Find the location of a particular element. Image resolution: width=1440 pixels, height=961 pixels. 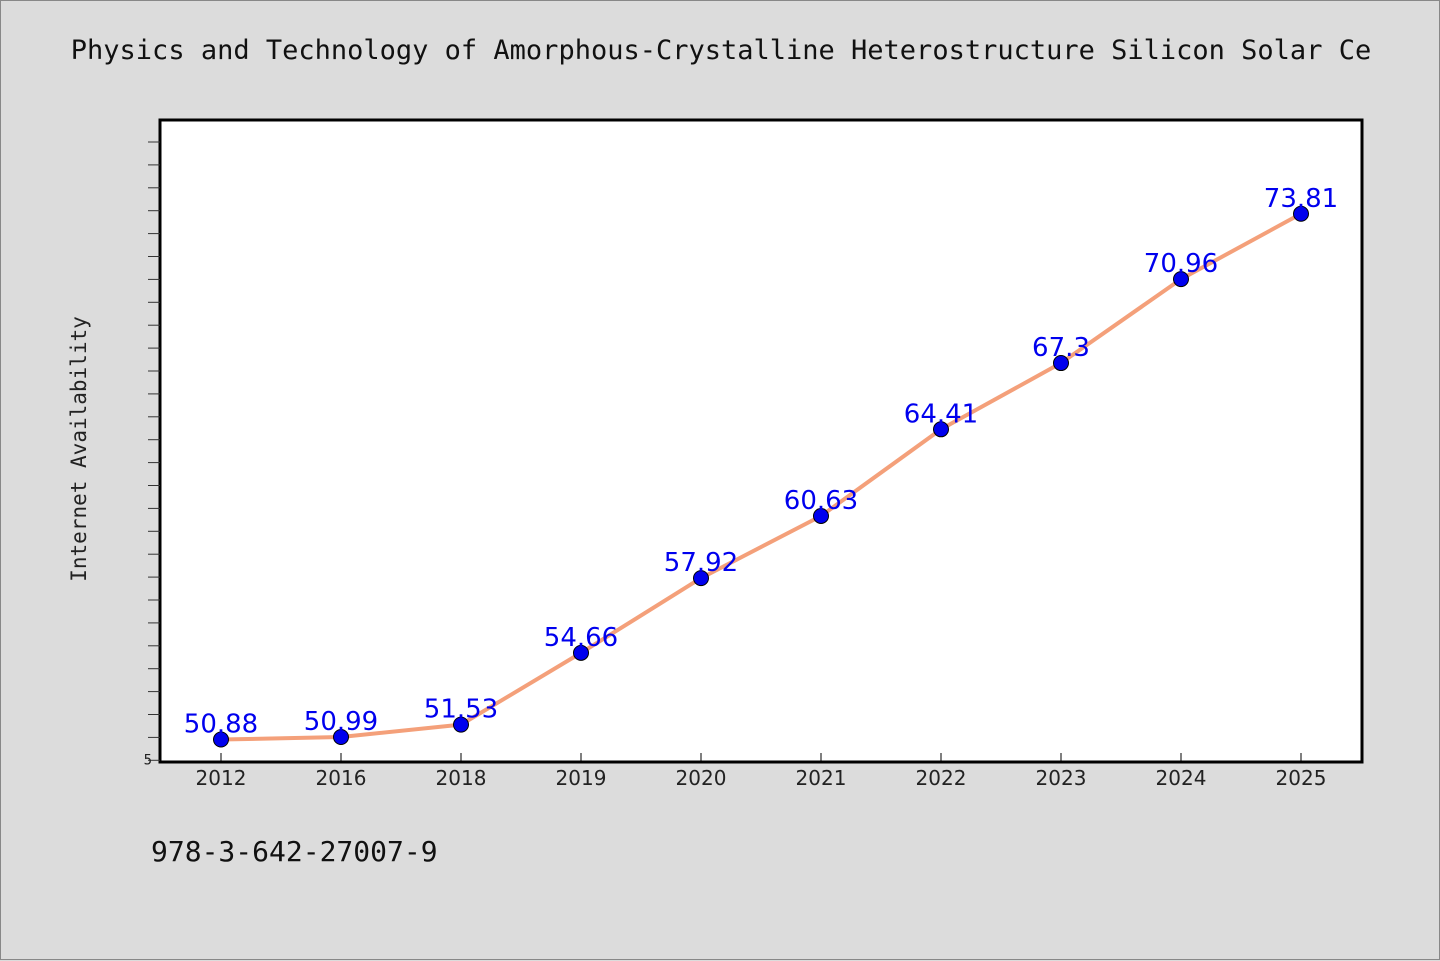

x-tick-label: 2018 is located at coordinates (461, 778).